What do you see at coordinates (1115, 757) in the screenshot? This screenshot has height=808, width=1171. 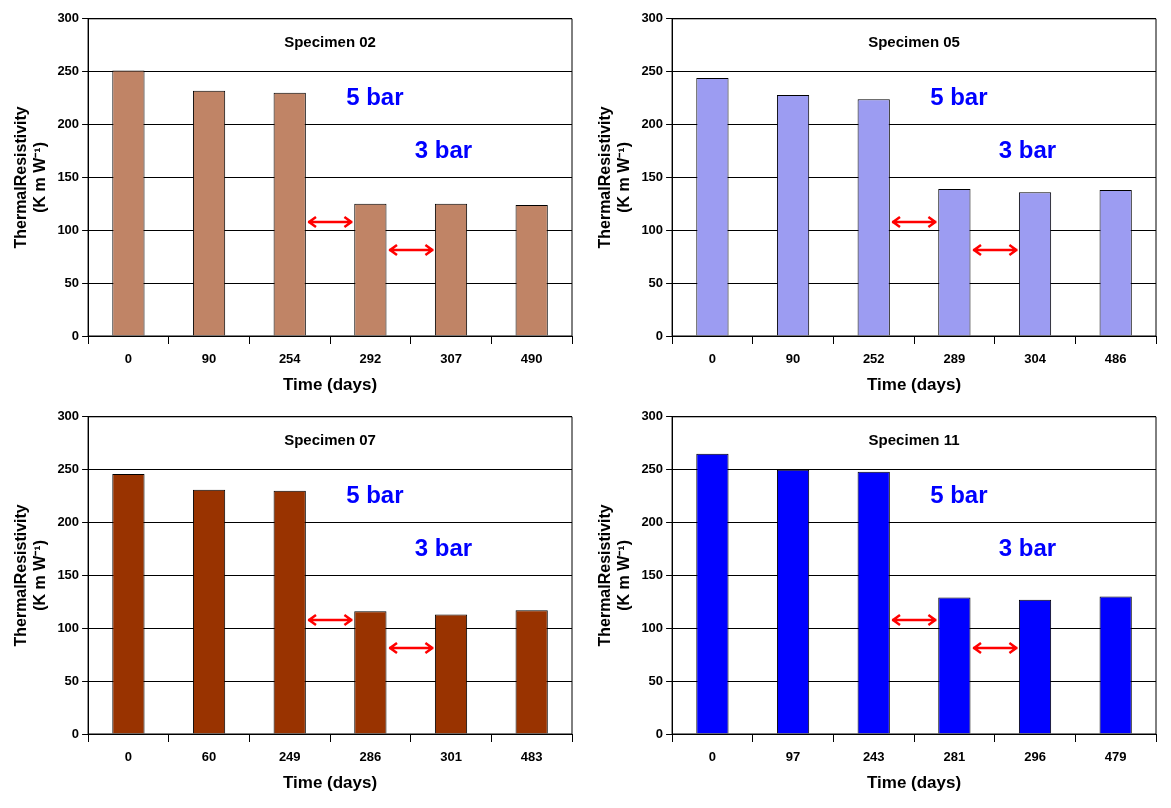 I see `x-tick-label: 479` at bounding box center [1115, 757].